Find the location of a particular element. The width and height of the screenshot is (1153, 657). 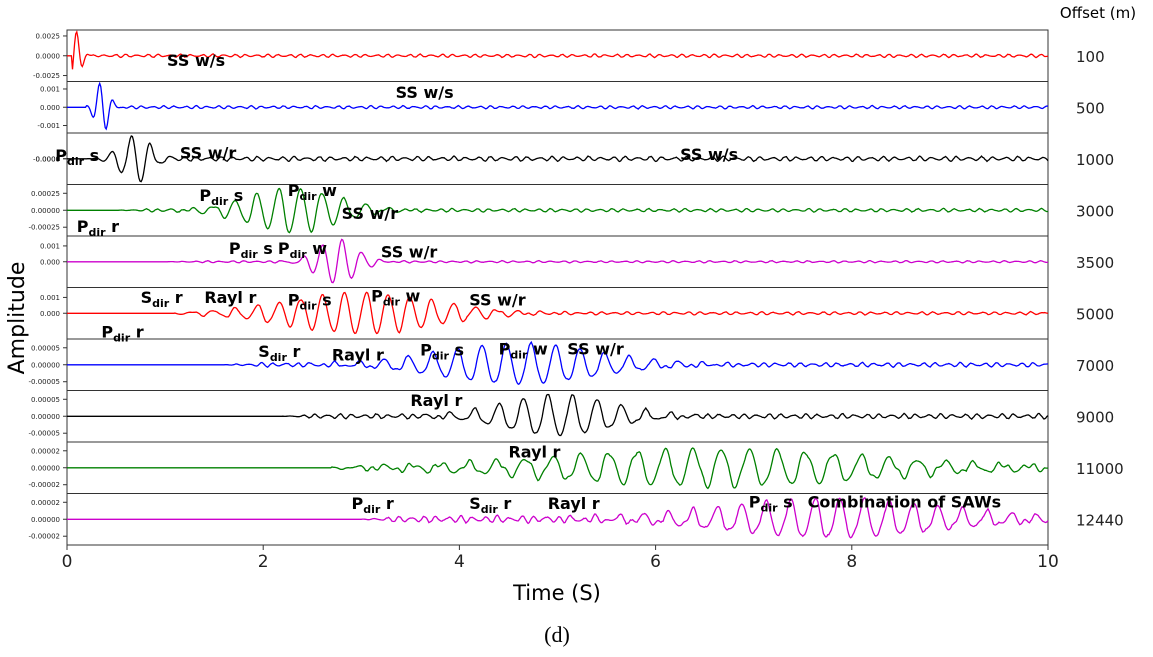

x-tick-label: 4 is located at coordinates (459, 562).